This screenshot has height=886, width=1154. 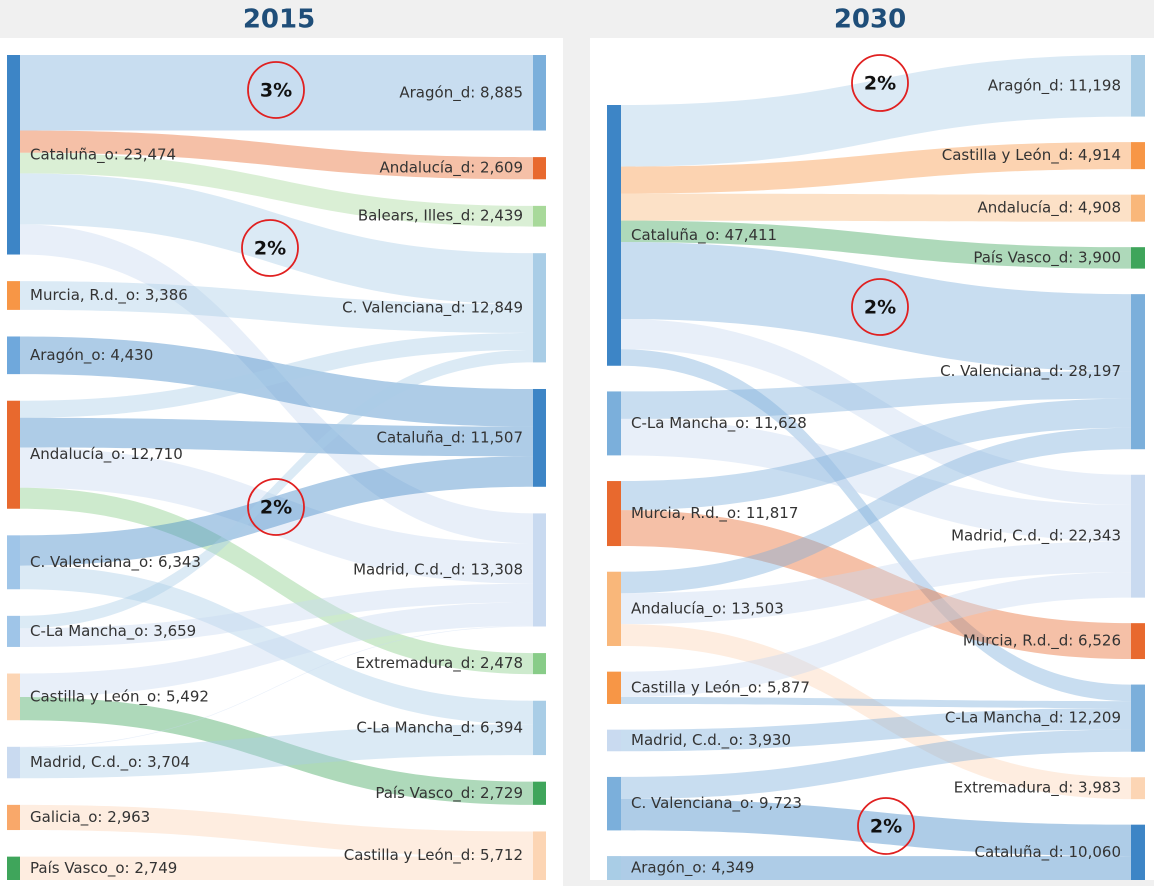 I want to click on target-label: Madrid, C.d._d: 22,343, so click(x=1036, y=536).